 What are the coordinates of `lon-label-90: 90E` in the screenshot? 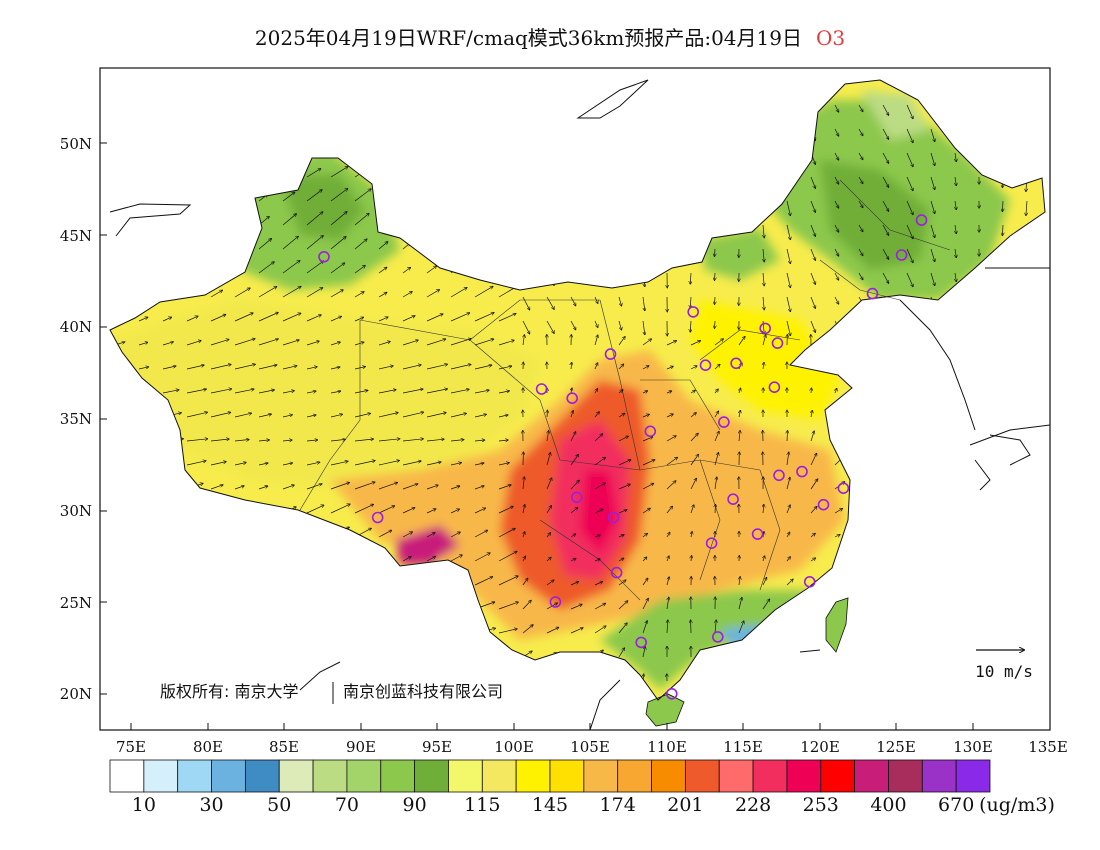 It's located at (361, 747).